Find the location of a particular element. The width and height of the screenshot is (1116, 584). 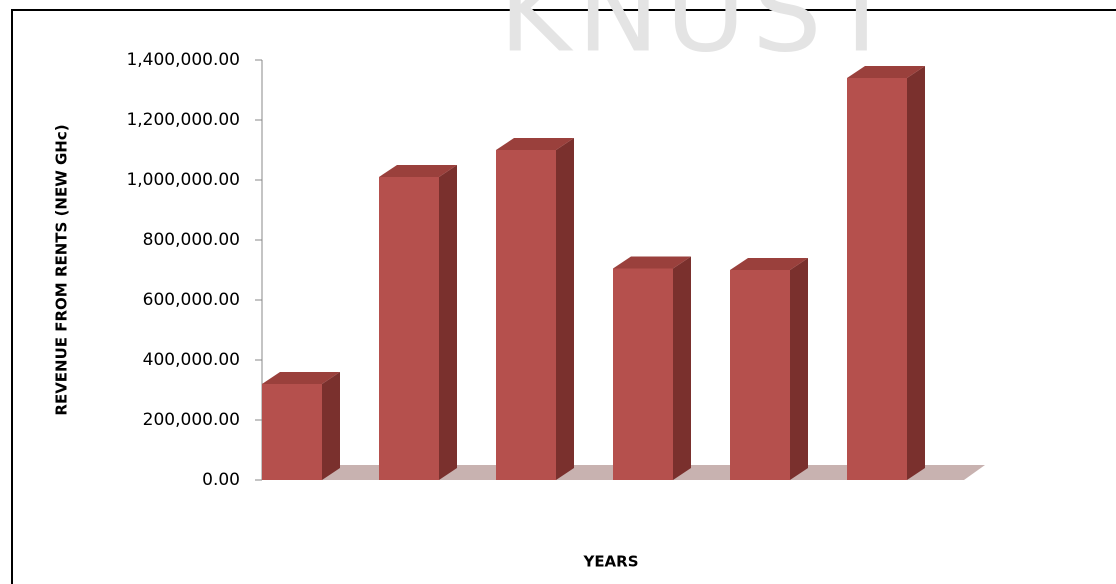

watermark: KNUST is located at coordinates (700, 38).